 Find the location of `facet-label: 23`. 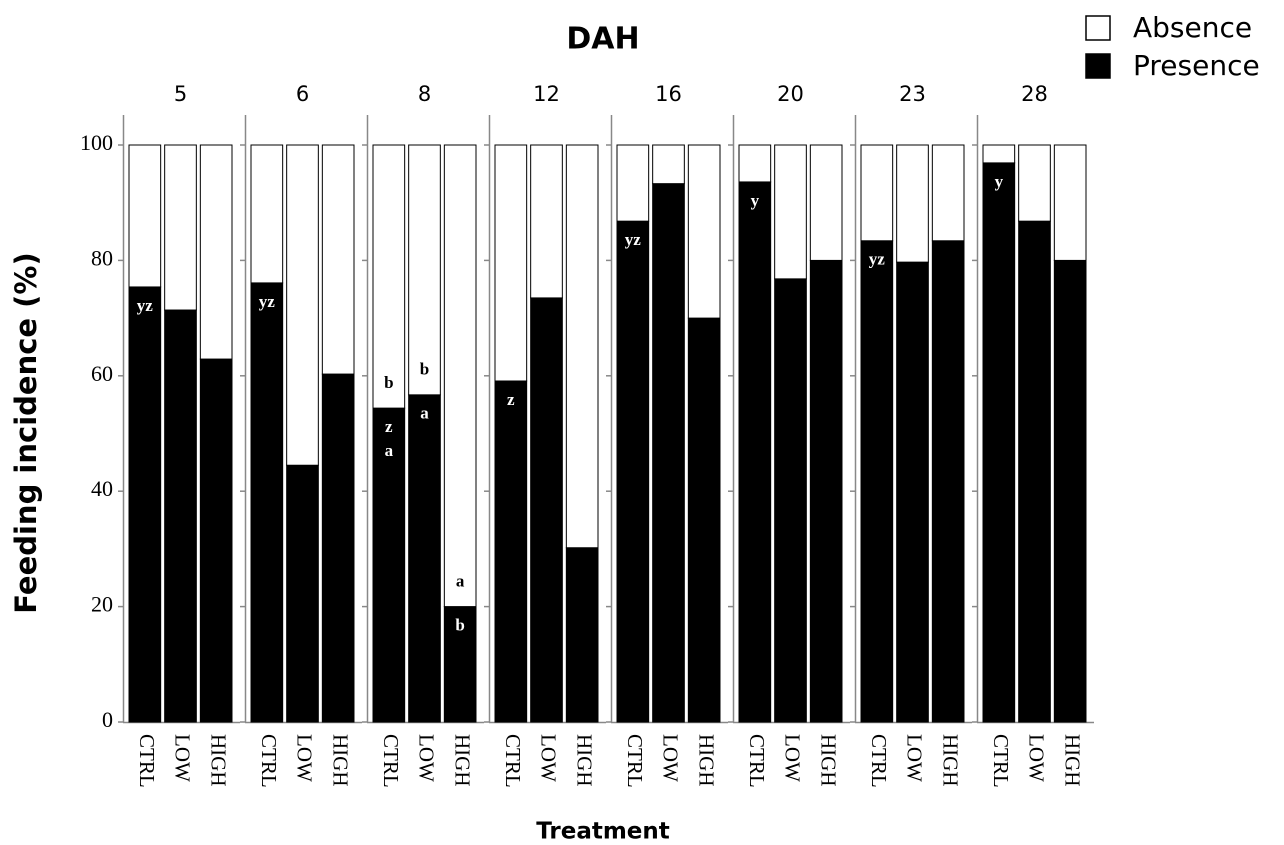

facet-label: 23 is located at coordinates (912, 94).